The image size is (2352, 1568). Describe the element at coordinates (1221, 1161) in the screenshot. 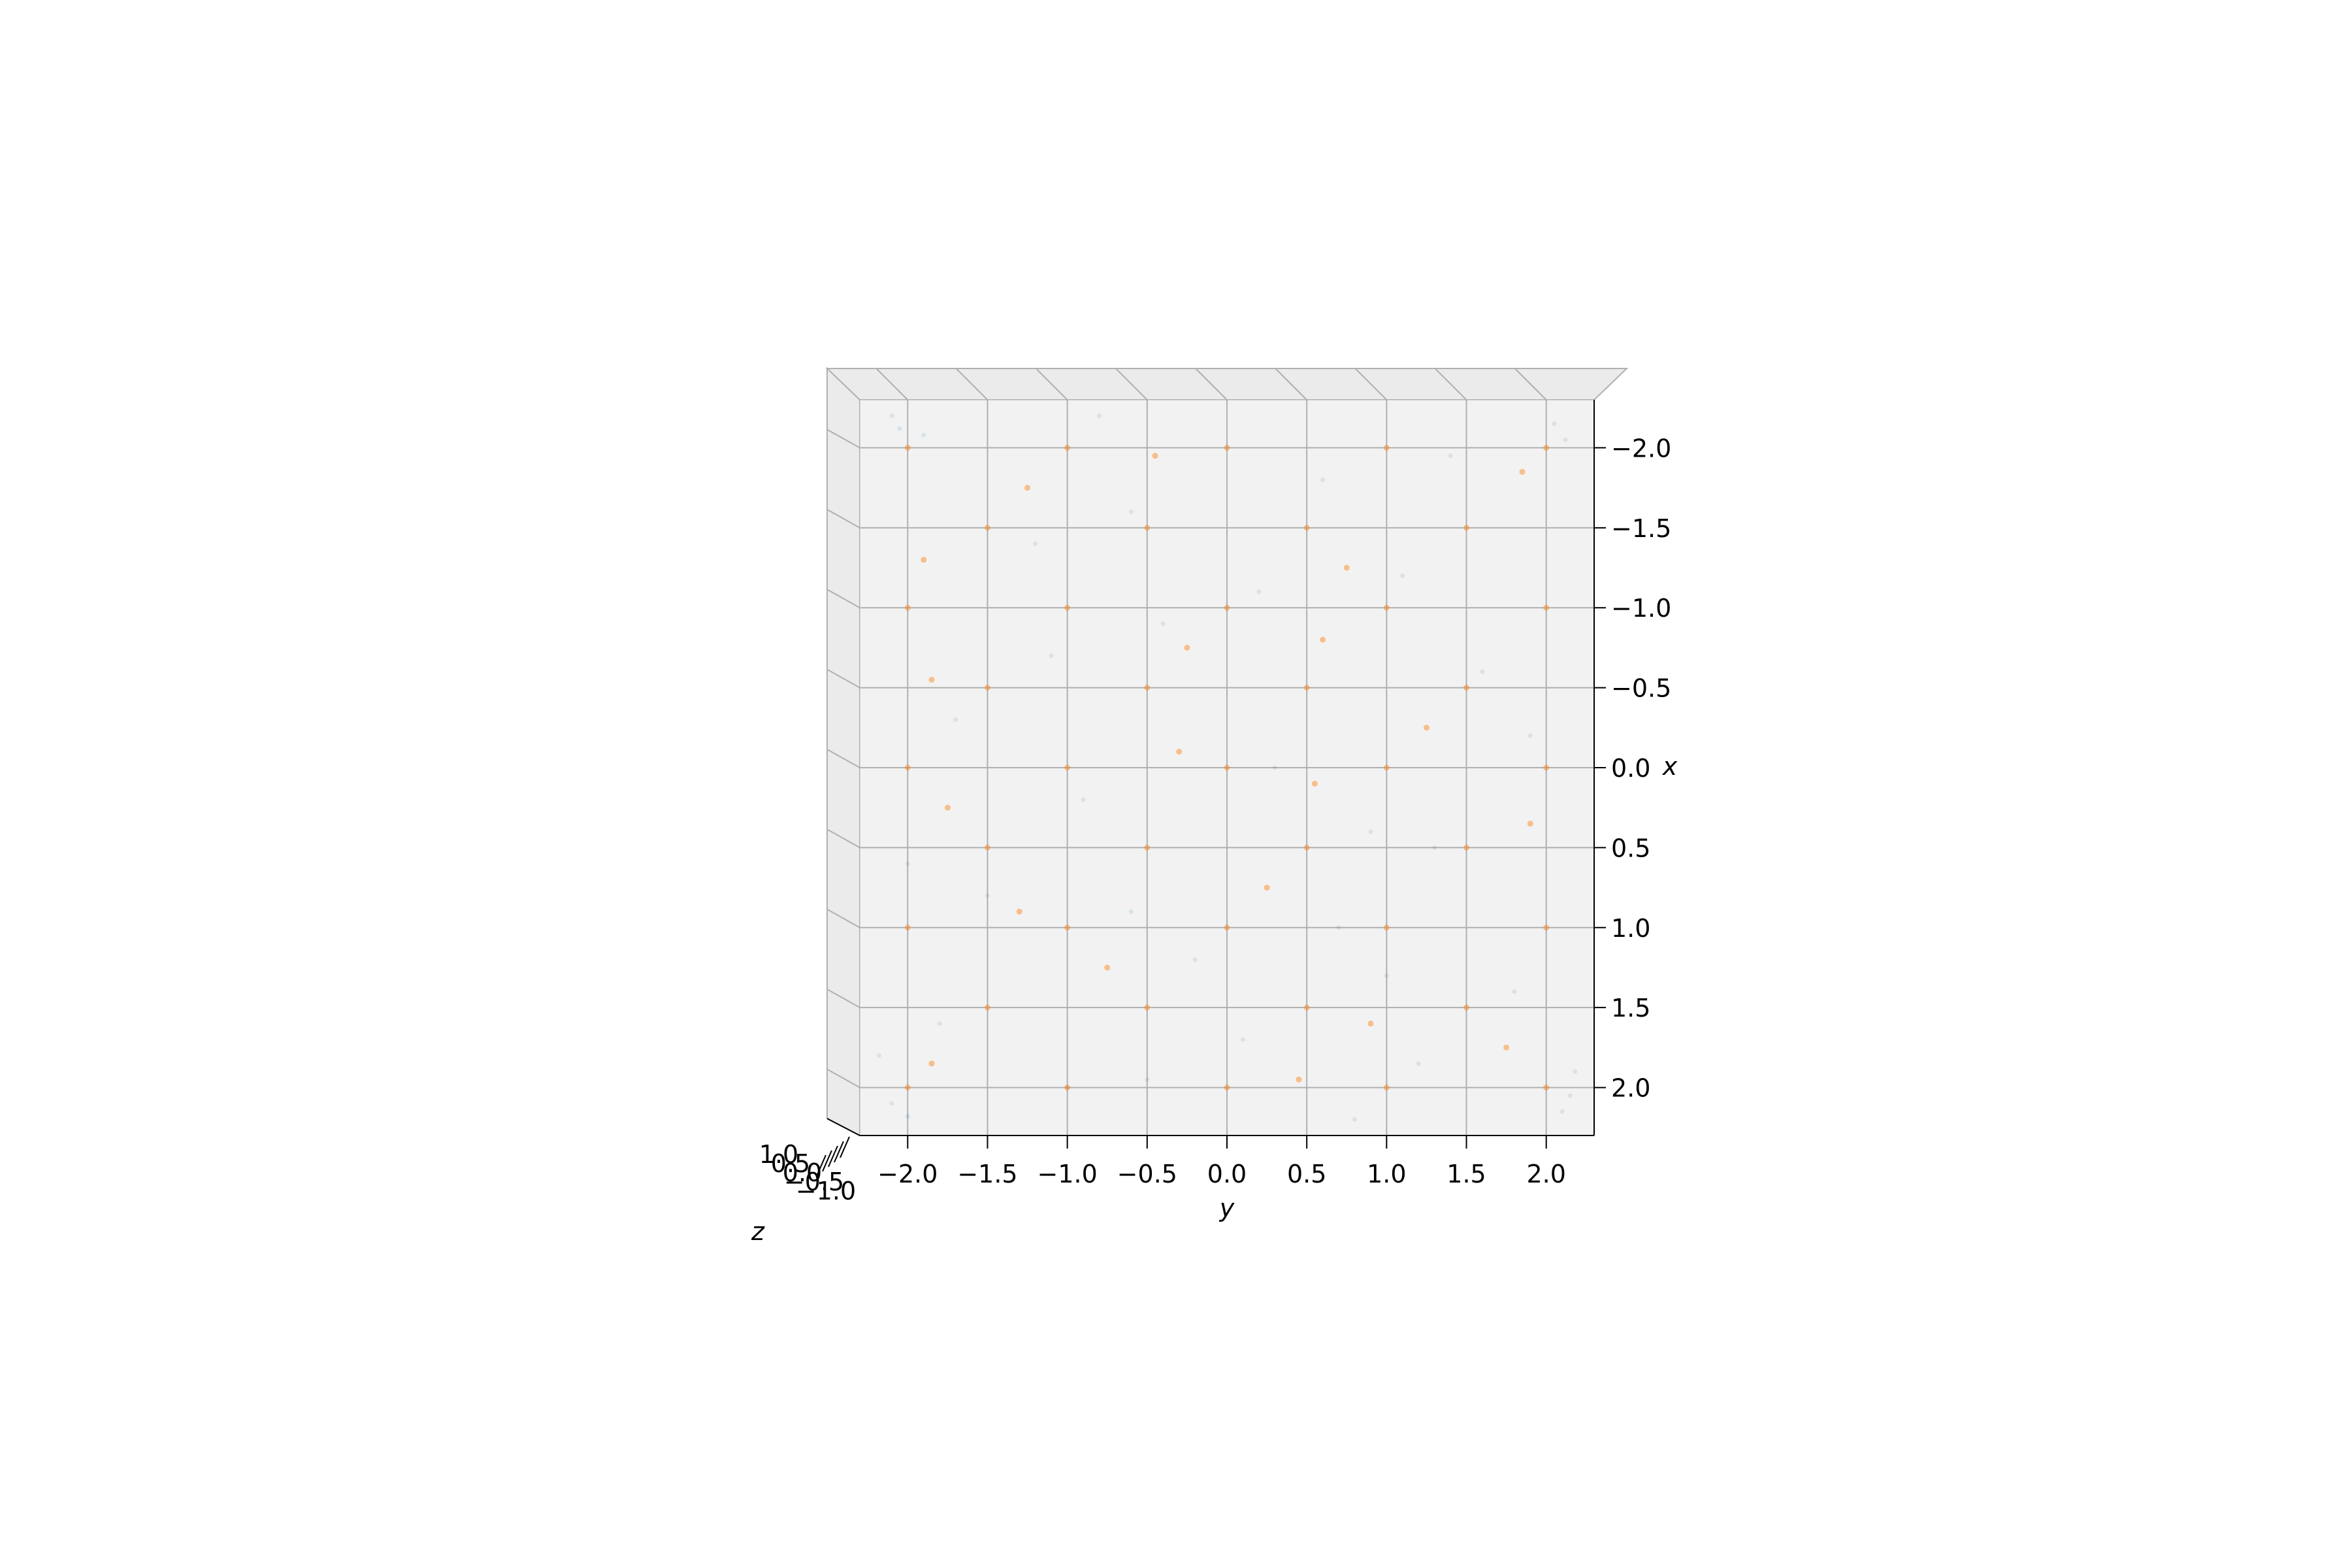

I see `y-ticks: −2.0 −1.5 −1.0 −0.5 0.0 0.5 1.0 1.5 2.0` at that location.